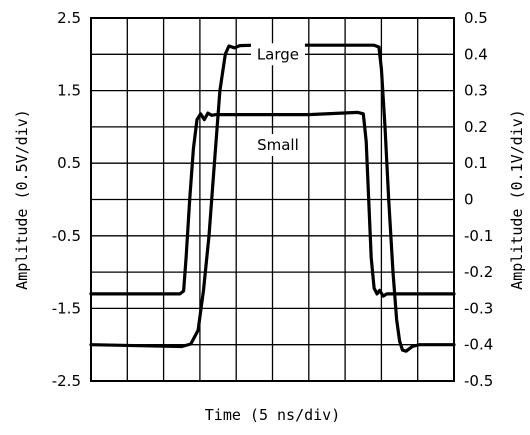 Image resolution: width=530 pixels, height=435 pixels. I want to click on y-tick-label-left: 2.5, so click(69, 18).